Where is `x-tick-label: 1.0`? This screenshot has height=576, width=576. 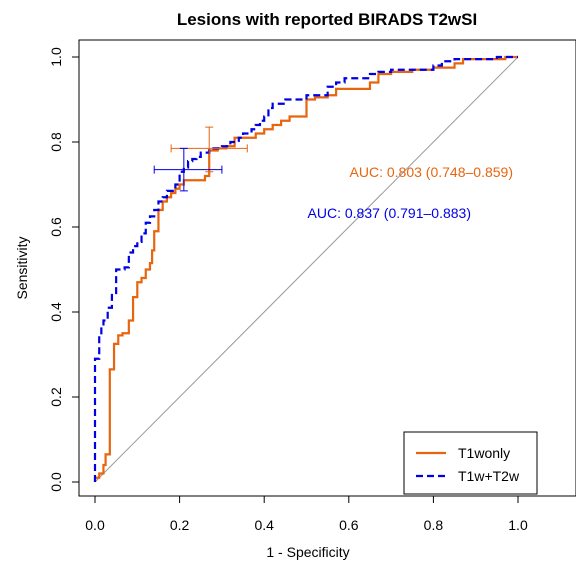
x-tick-label: 1.0 is located at coordinates (518, 525).